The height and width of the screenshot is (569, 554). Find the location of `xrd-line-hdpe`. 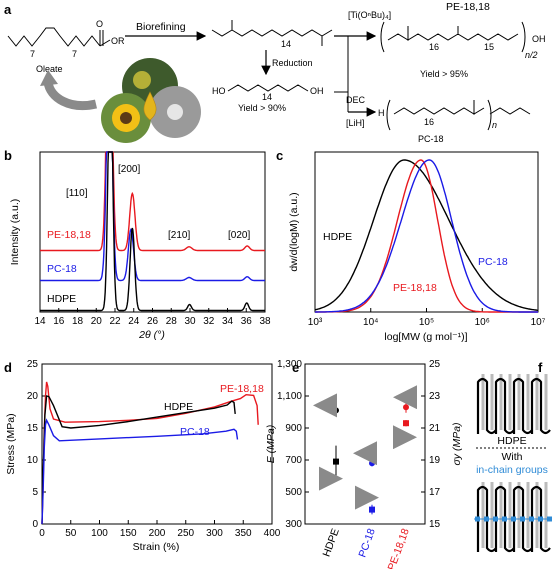

xrd-line-hdpe is located at coordinates (152, 231).